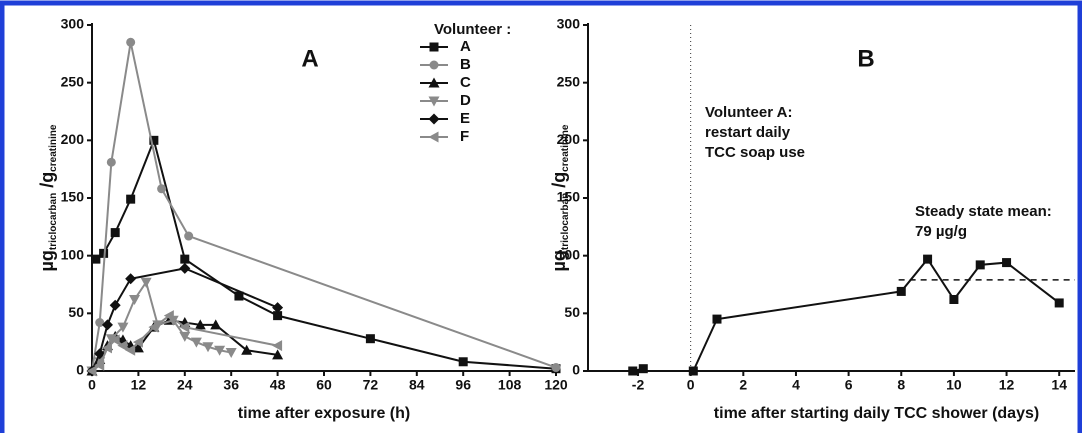 The height and width of the screenshot is (433, 1082). Describe the element at coordinates (278, 385) in the screenshot. I see `x-tick-label: 48` at that location.